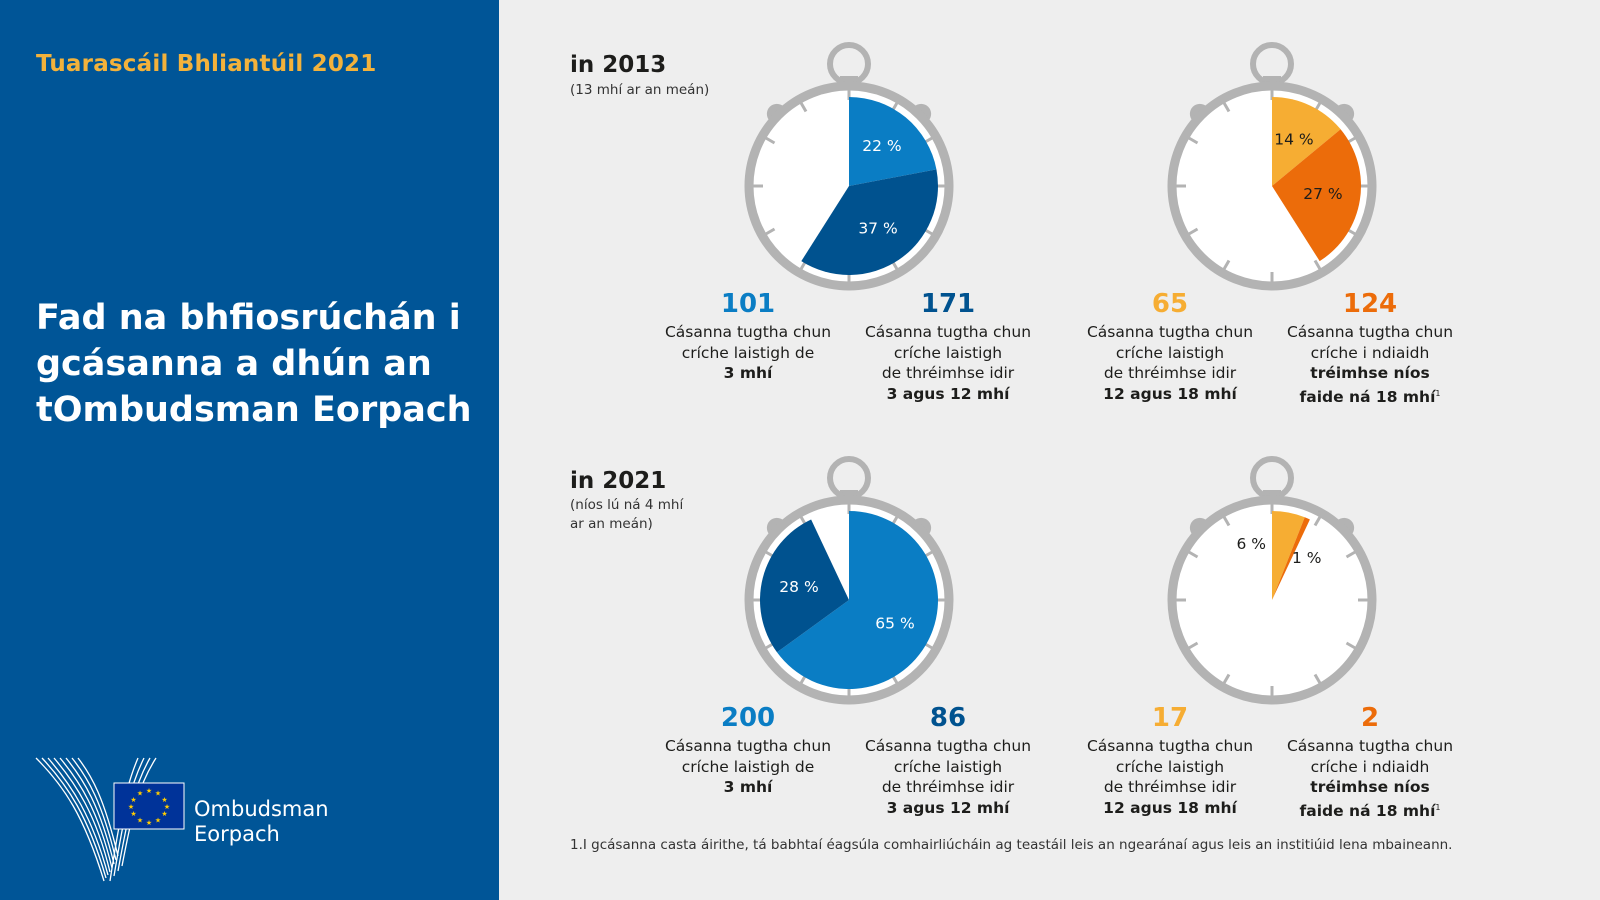 The image size is (1600, 900). I want to click on pie-slice-label: 22 %, so click(881, 146).